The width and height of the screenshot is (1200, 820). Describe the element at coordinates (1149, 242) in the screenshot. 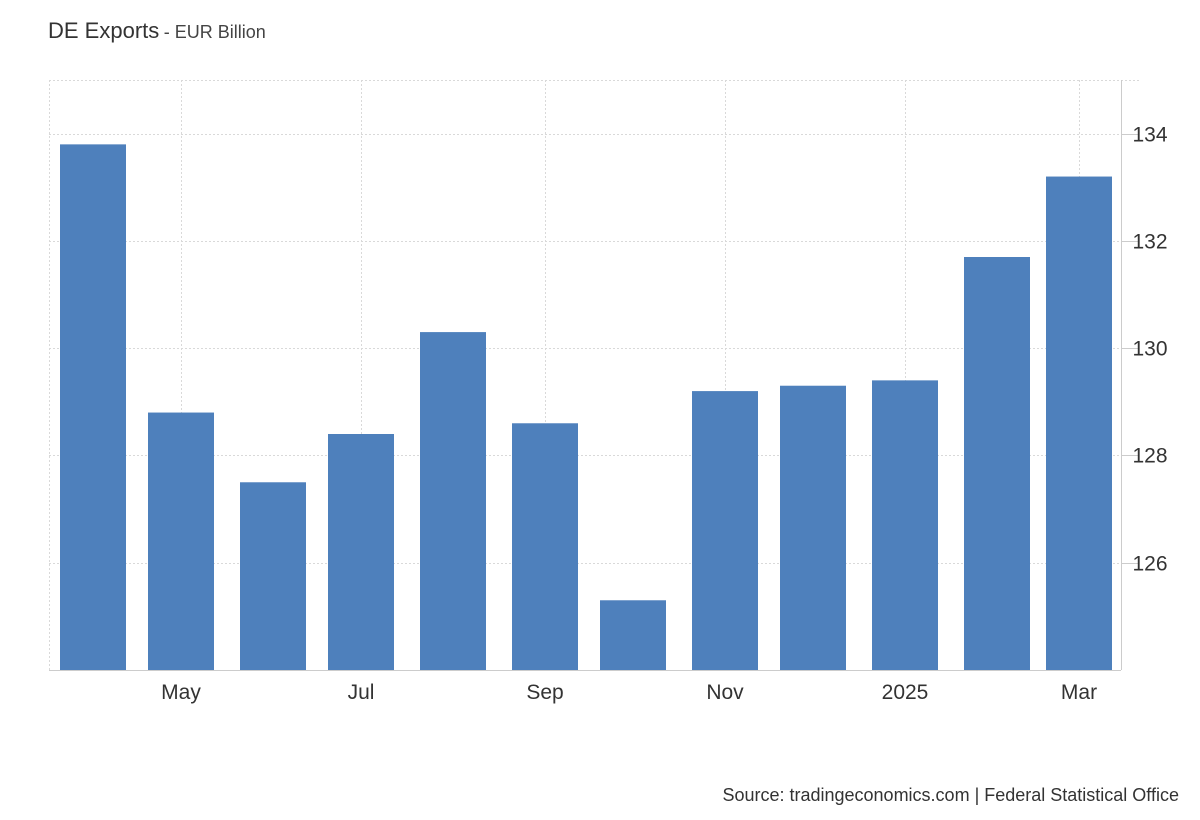

I see `y-tick-label: 132` at that location.